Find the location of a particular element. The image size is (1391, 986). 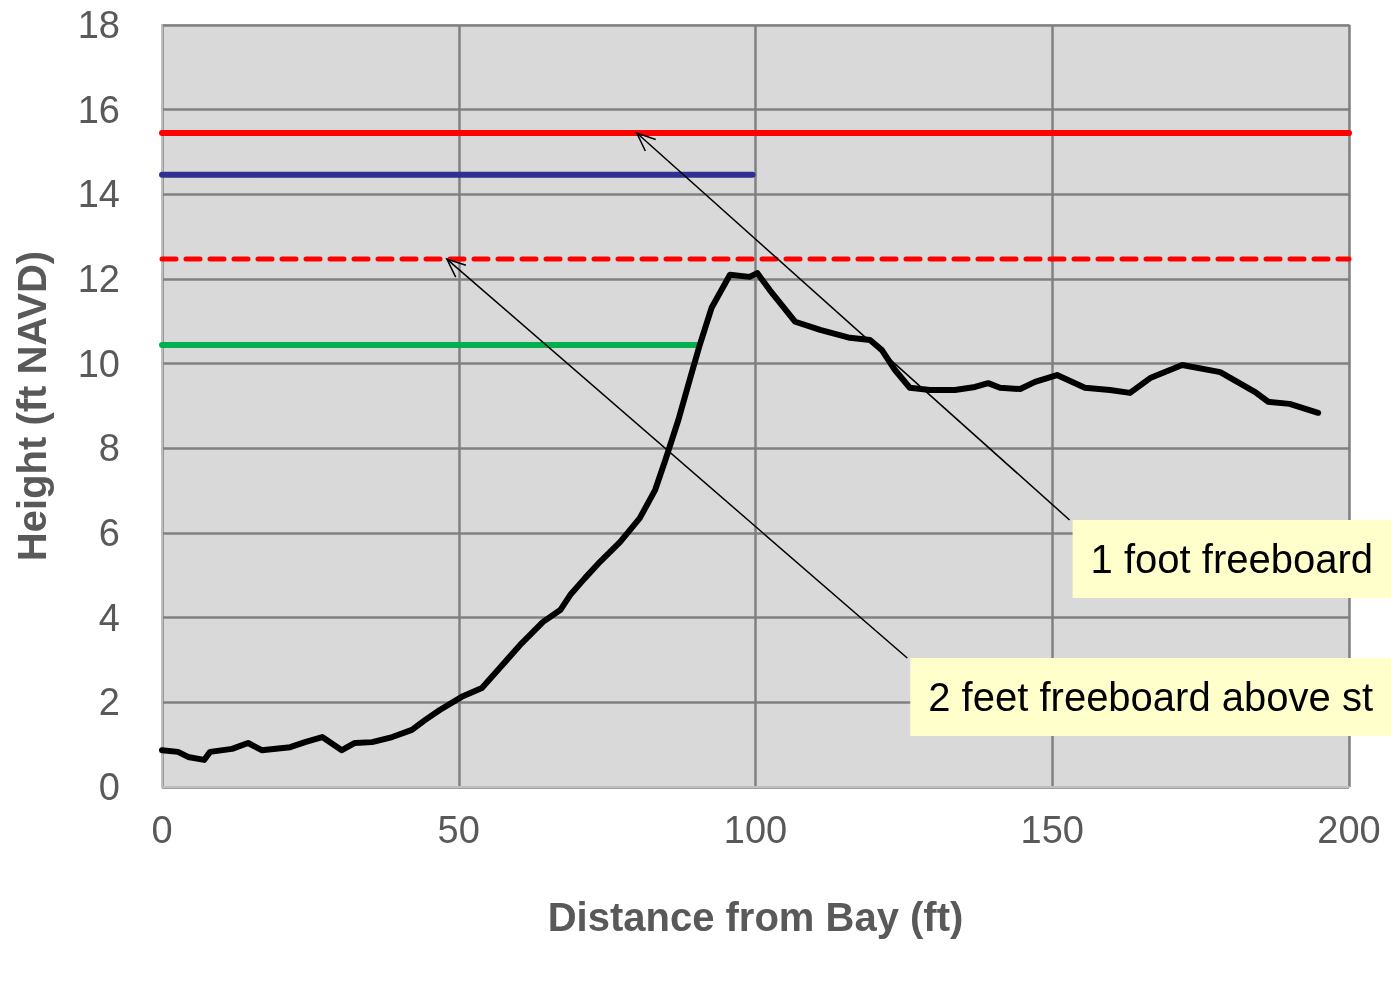

y-tick-label: 6 is located at coordinates (109, 533).